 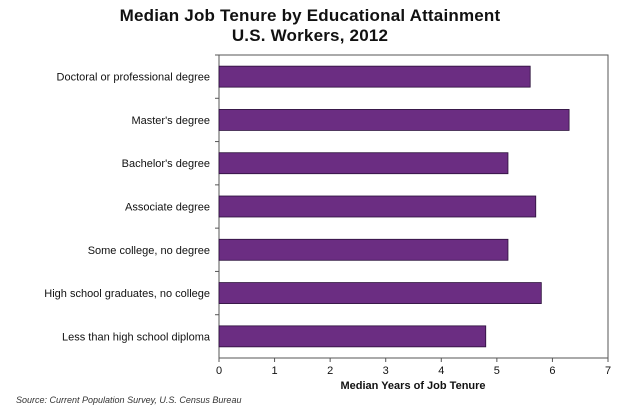 What do you see at coordinates (608, 371) in the screenshot?
I see `x-tick-label: 7` at bounding box center [608, 371].